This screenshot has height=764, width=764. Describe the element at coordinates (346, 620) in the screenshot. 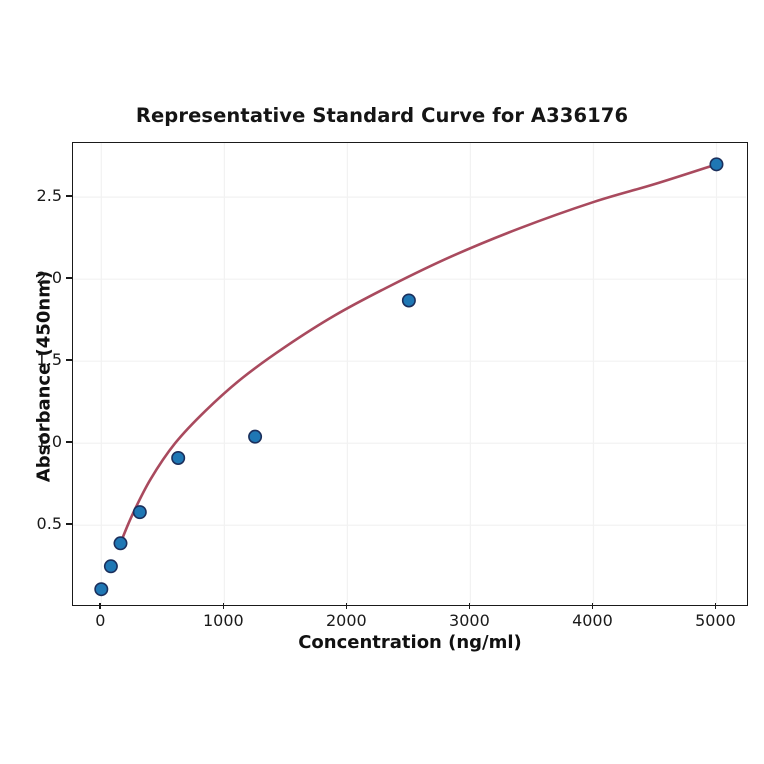

I see `x-tick-label: 2000` at that location.